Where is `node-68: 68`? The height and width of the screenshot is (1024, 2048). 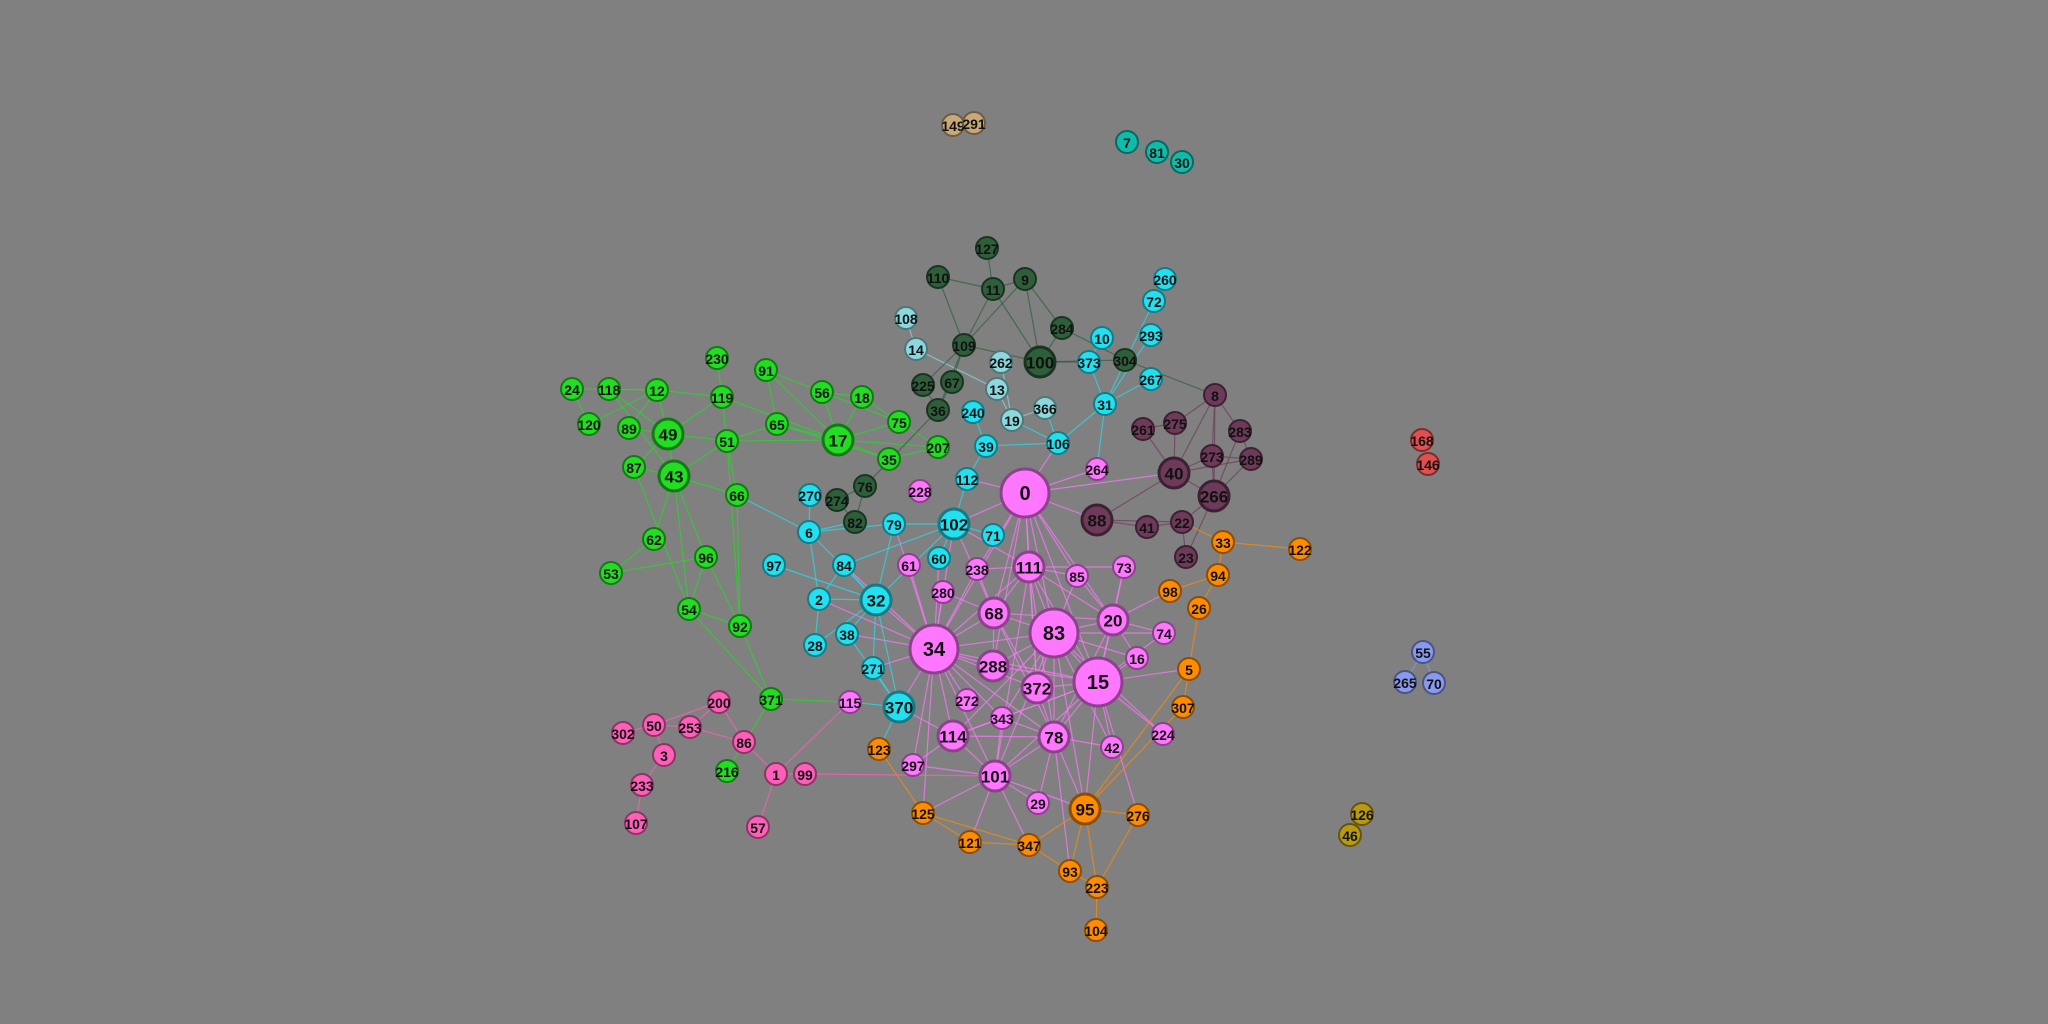 node-68: 68 is located at coordinates (994, 613).